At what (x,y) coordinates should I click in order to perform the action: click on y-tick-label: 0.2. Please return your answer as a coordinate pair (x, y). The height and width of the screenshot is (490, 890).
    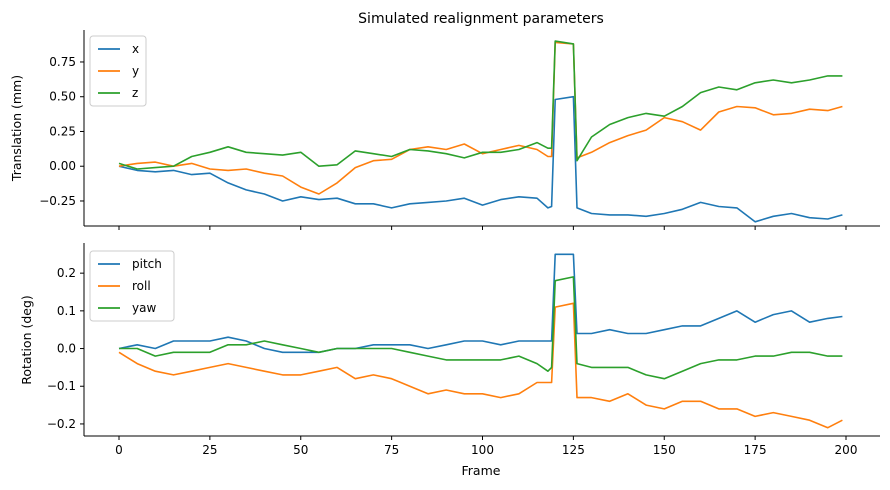
    Looking at the image, I should click on (66, 273).